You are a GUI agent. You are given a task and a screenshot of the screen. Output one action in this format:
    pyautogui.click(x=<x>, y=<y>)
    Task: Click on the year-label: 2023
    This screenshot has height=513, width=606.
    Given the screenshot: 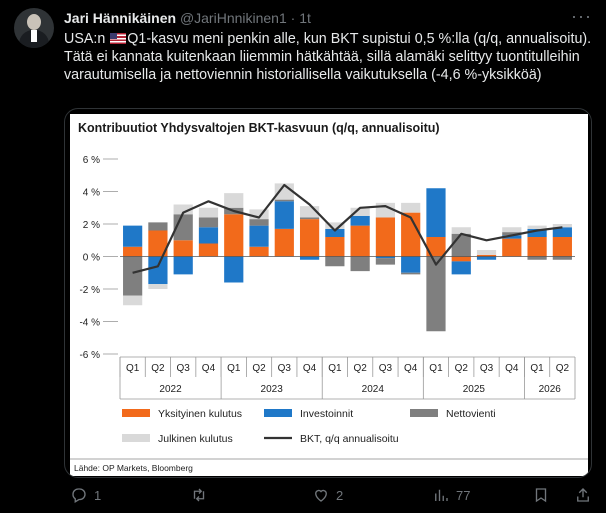 What is the action you would take?
    pyautogui.click(x=272, y=389)
    